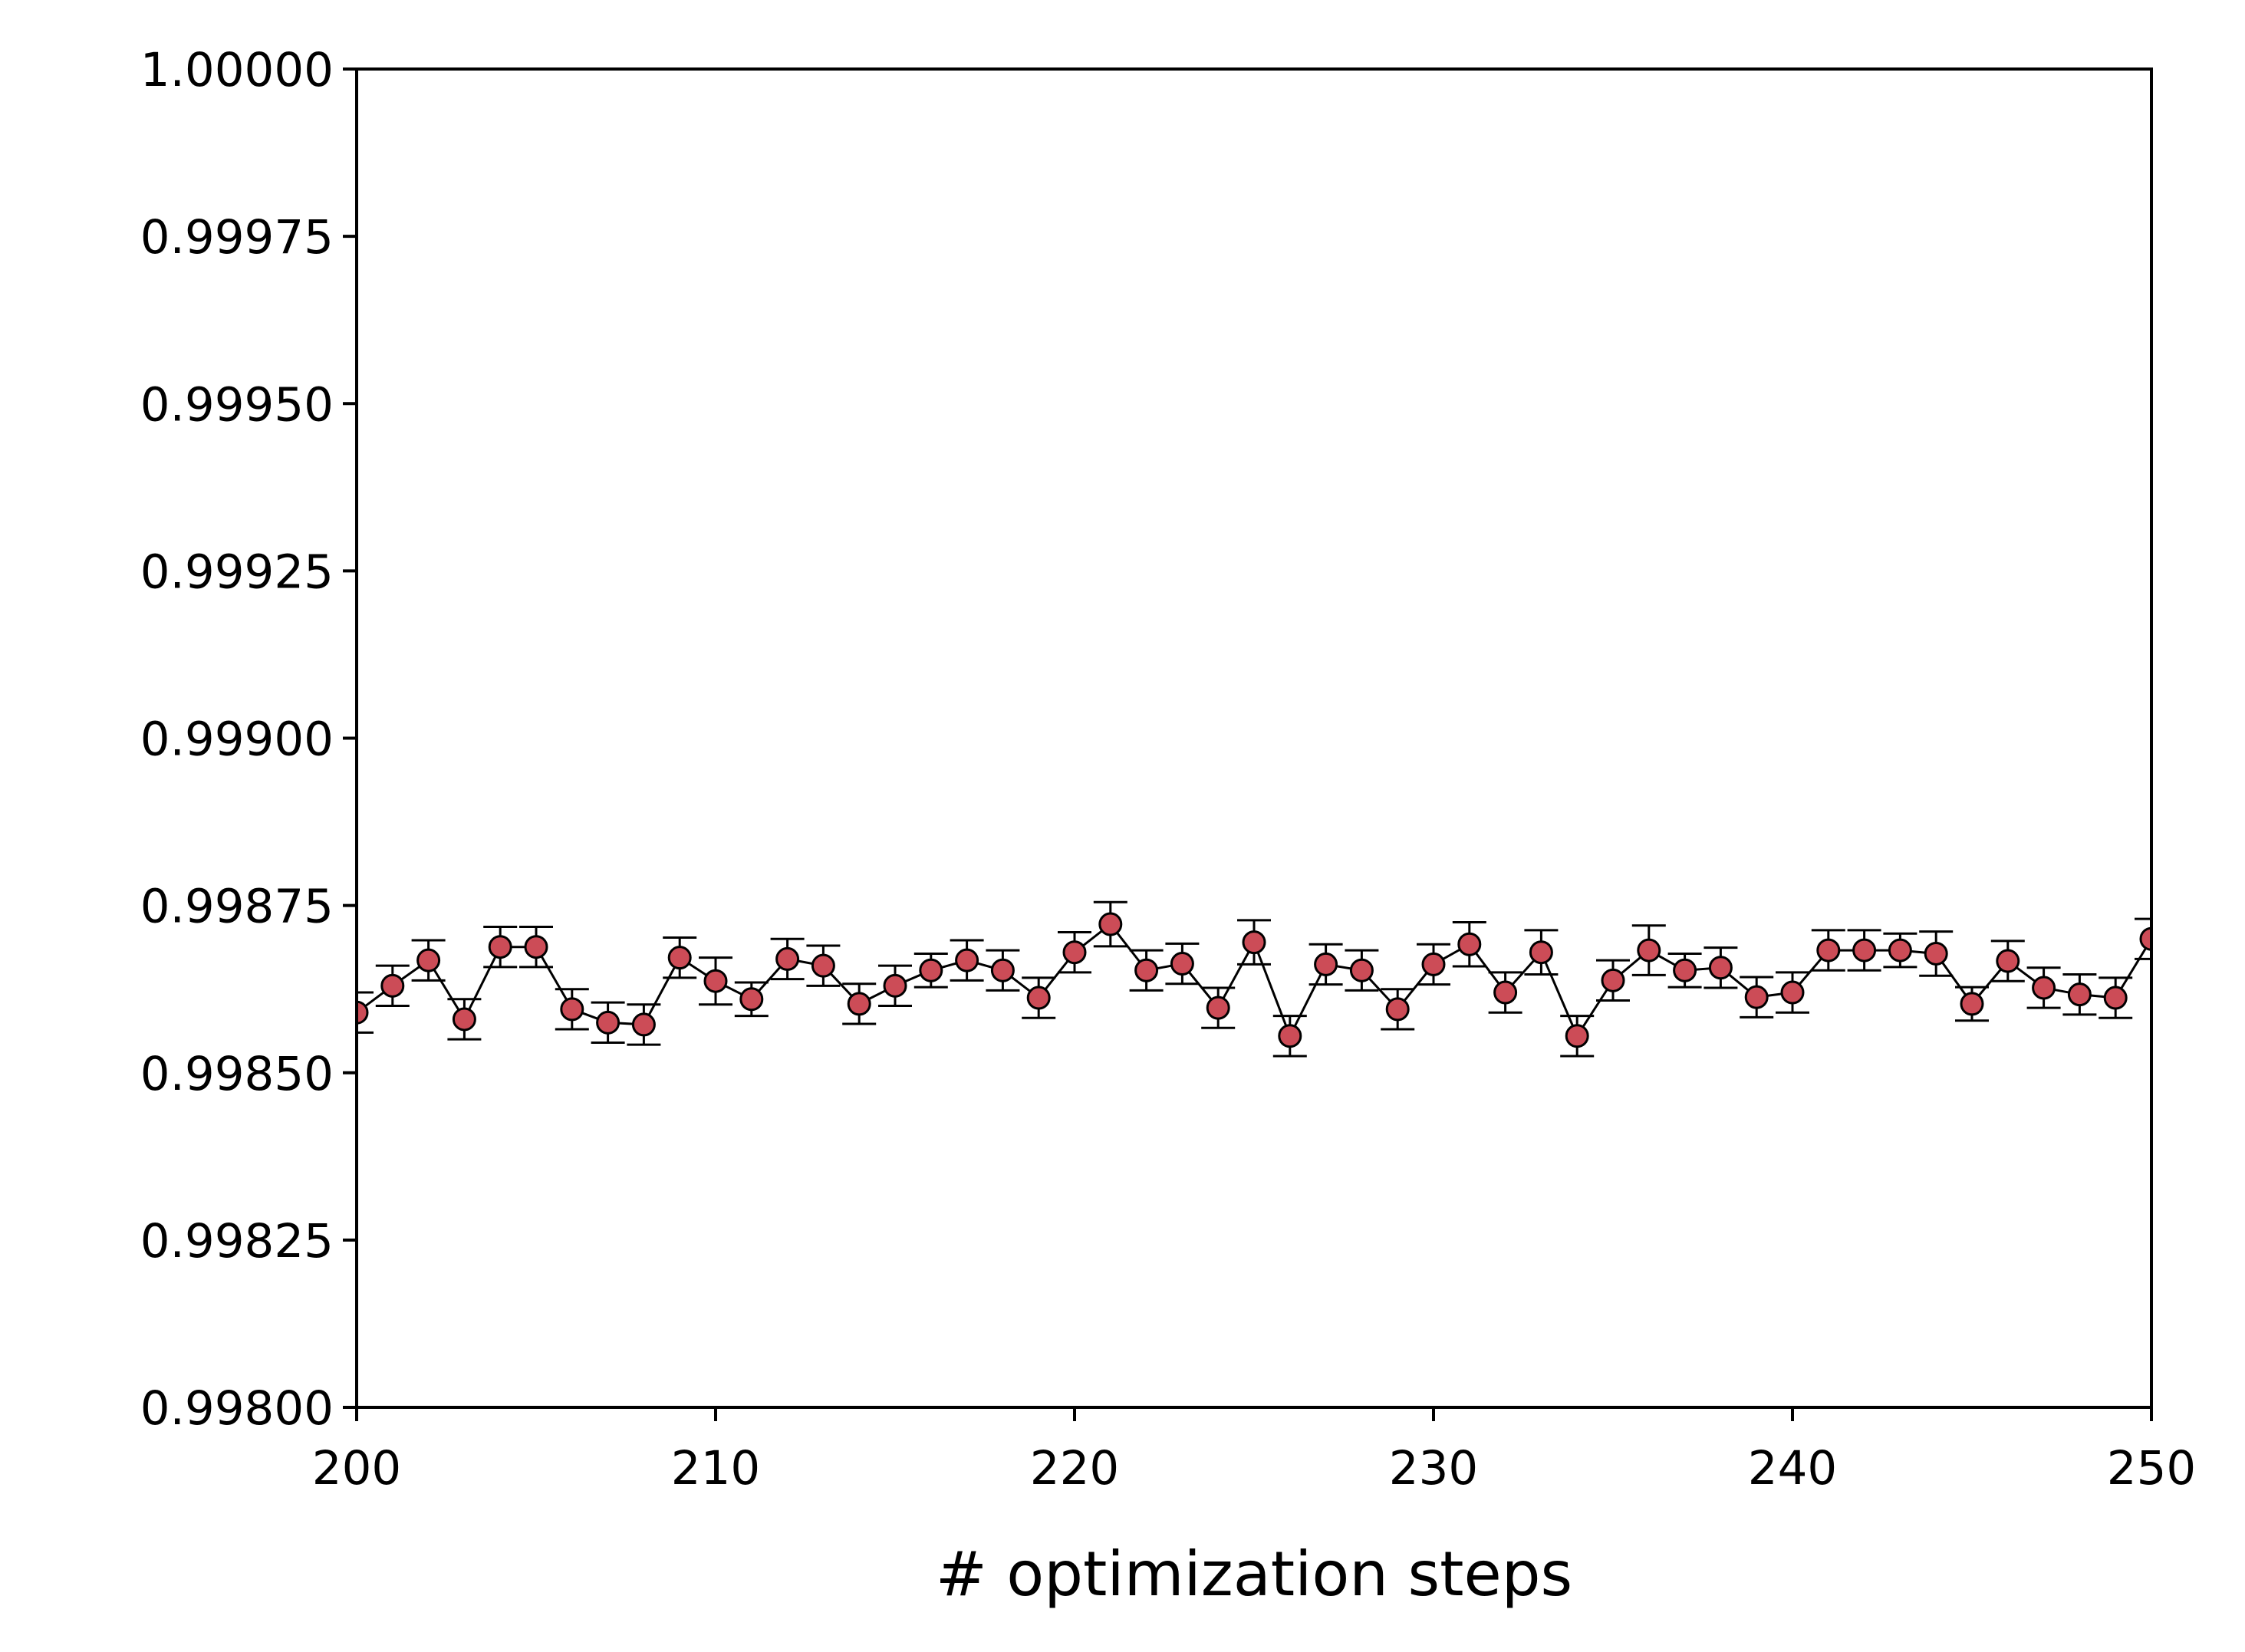 This screenshot has height=1652, width=2245. What do you see at coordinates (237, 404) in the screenshot?
I see `y-tick-label: 0.99950` at bounding box center [237, 404].